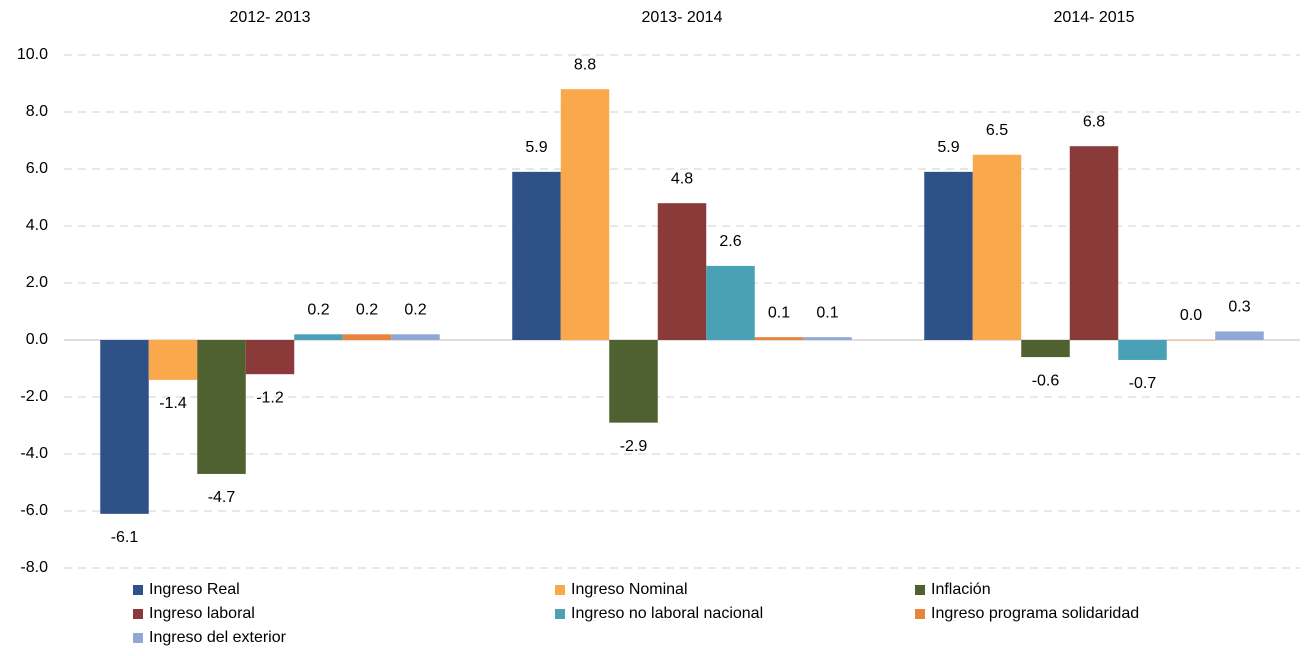 Image resolution: width=1309 pixels, height=656 pixels. I want to click on value-label: 0.3, so click(1239, 307).